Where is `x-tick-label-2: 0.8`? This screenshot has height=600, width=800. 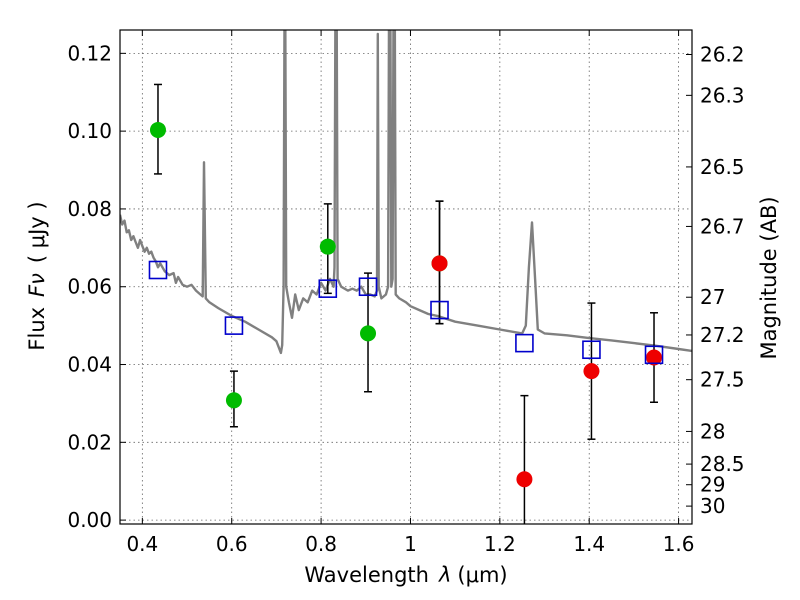 x-tick-label-2: 0.8 is located at coordinates (321, 544).